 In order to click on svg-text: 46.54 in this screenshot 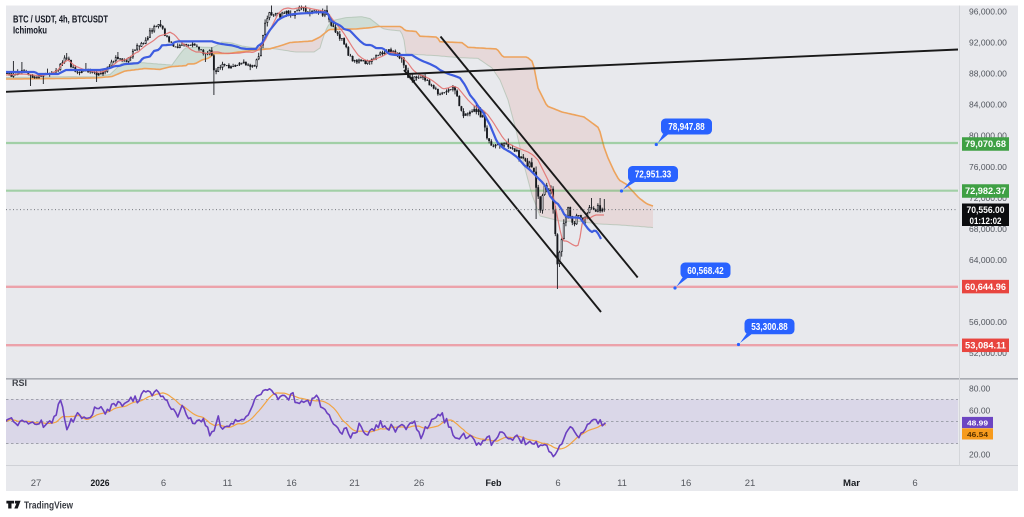, I will do `click(978, 434)`.